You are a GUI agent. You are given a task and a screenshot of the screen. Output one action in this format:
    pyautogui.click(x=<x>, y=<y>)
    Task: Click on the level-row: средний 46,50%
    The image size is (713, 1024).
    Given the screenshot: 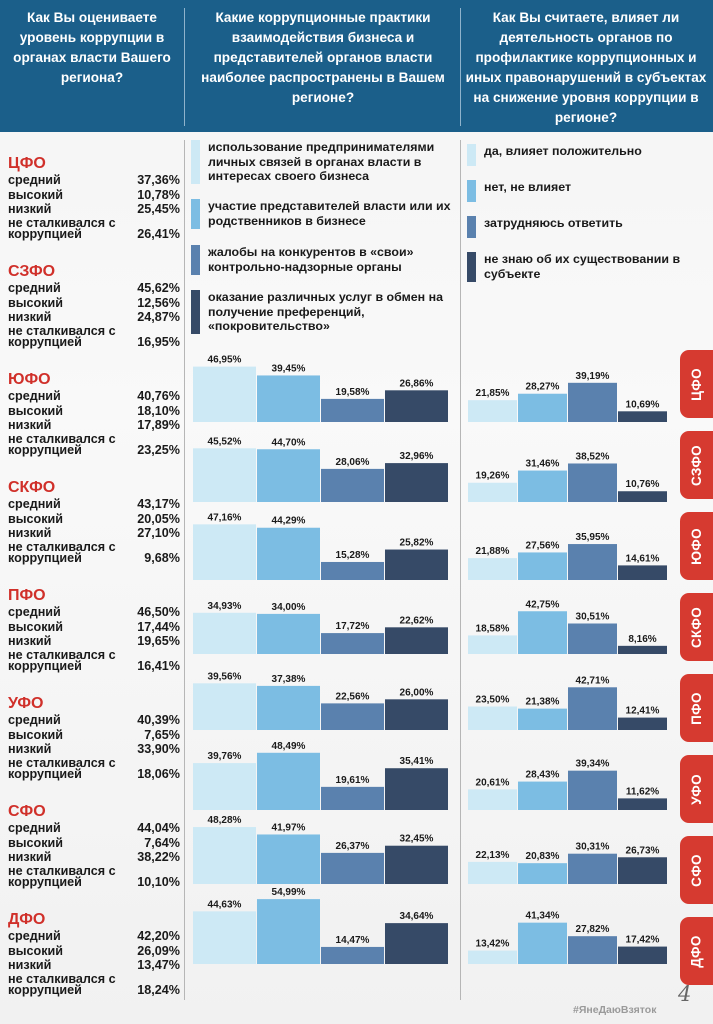 What is the action you would take?
    pyautogui.click(x=94, y=612)
    